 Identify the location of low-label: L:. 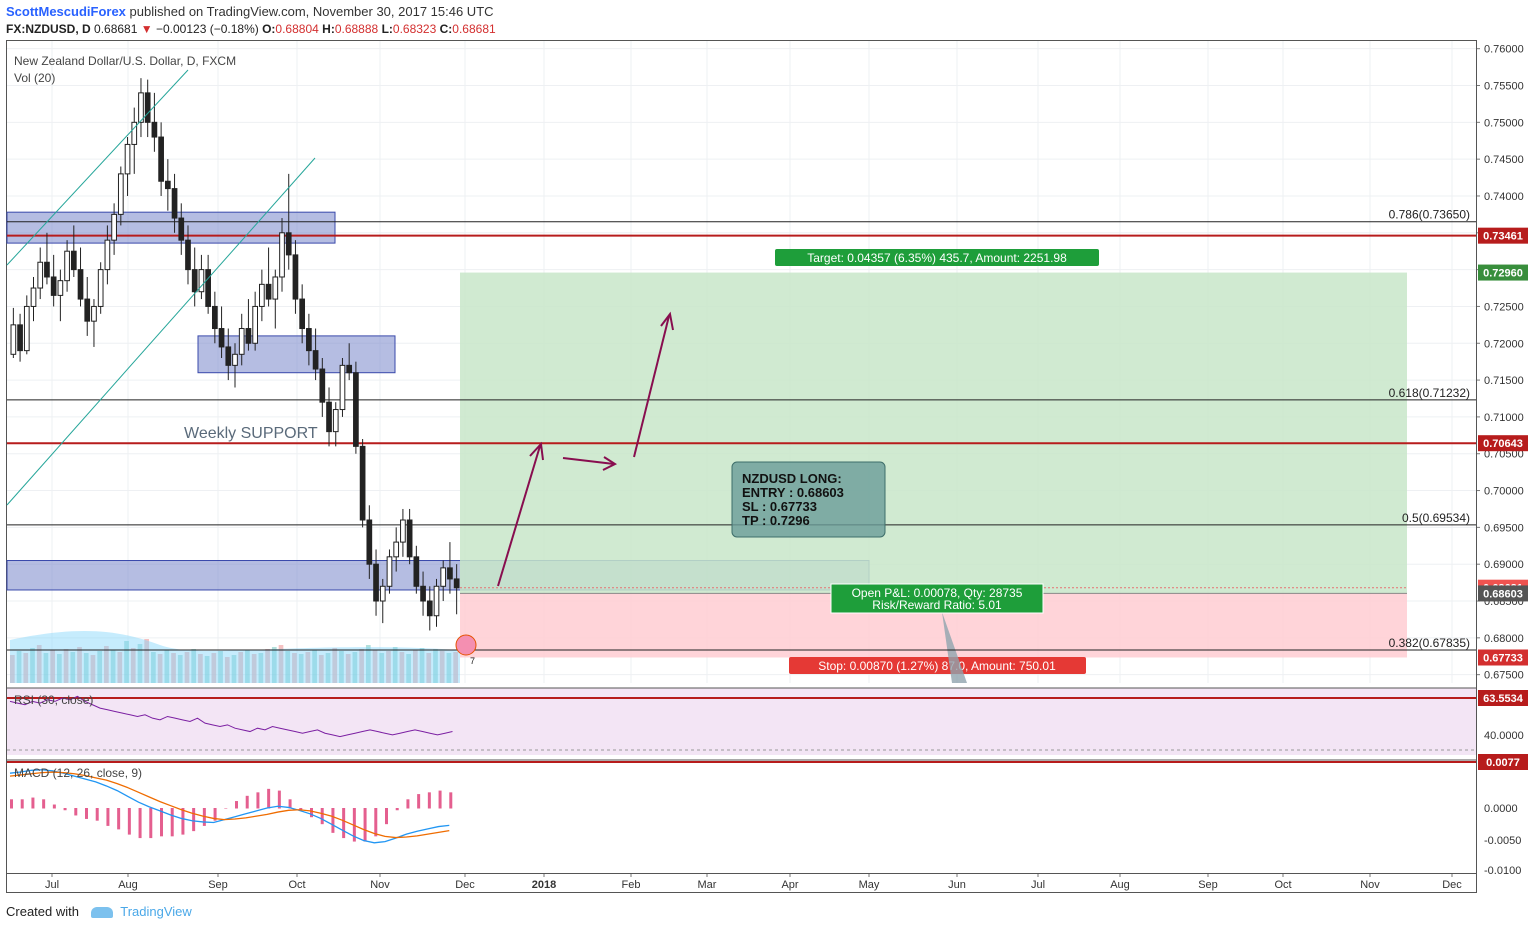
(387, 29).